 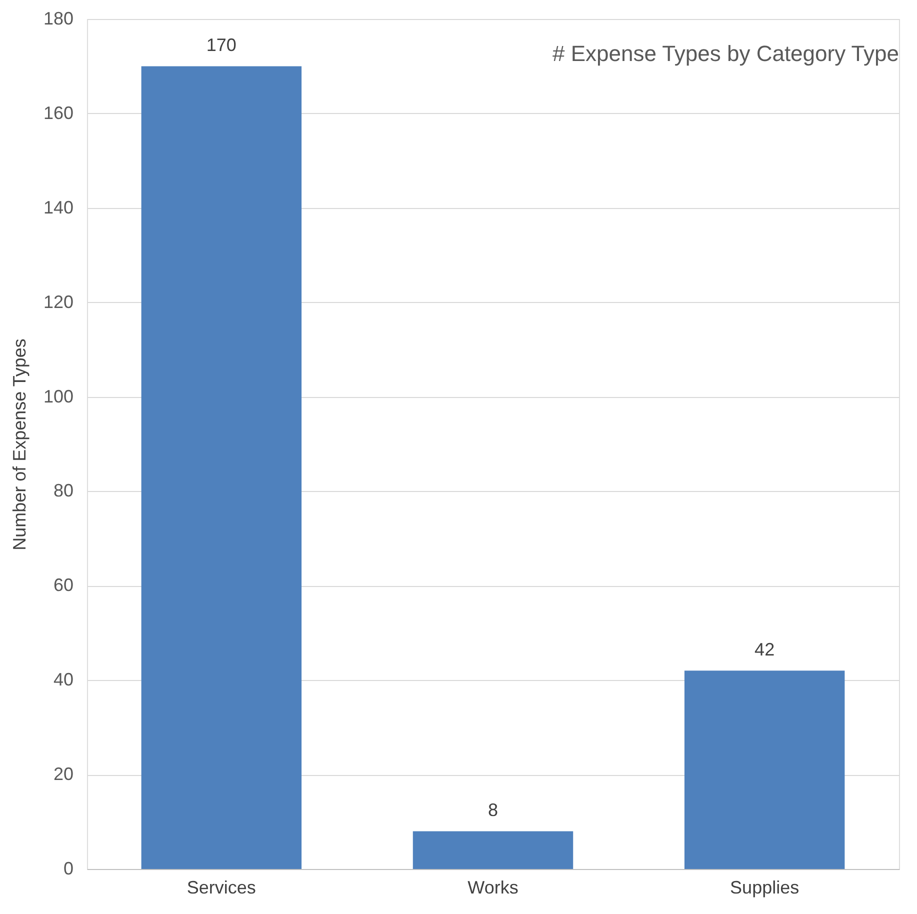 I want to click on y-tick-label: 160, so click(x=58, y=112).